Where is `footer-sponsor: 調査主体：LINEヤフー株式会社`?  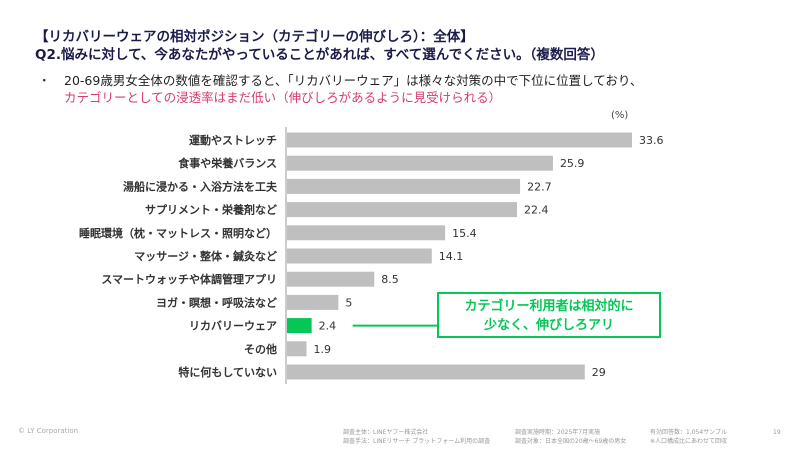 footer-sponsor: 調査主体：LINEヤフー株式会社 is located at coordinates (386, 432).